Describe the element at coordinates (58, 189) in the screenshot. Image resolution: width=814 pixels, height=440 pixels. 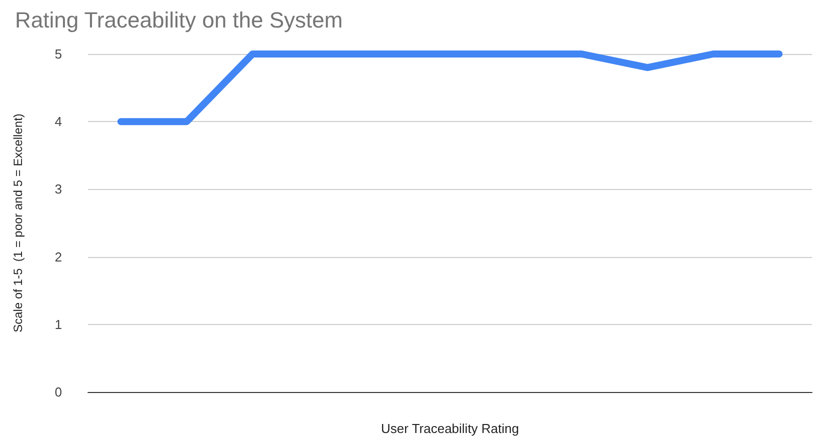
I see `y-tick-label: 3` at that location.